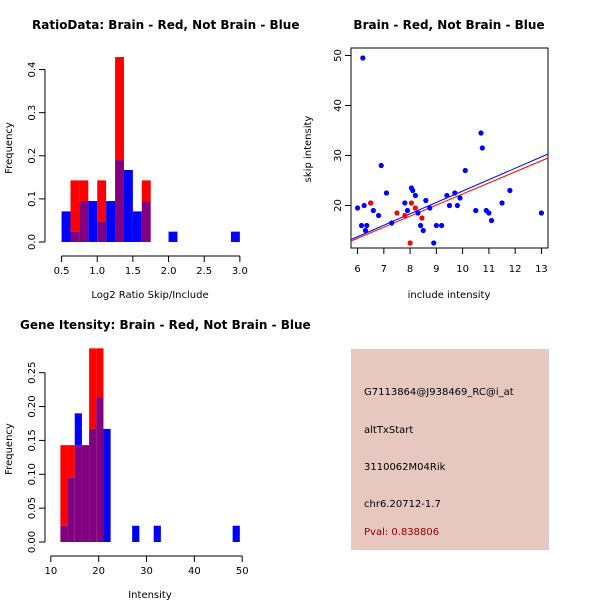 This screenshot has height=600, width=600. I want to click on scatter-fit-line-blue, so click(449, 196).